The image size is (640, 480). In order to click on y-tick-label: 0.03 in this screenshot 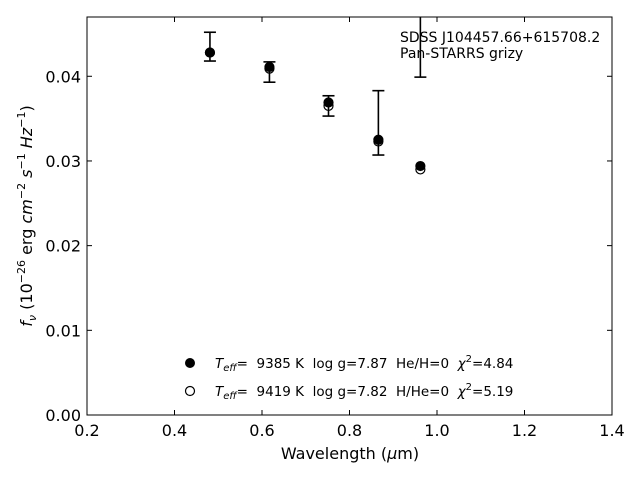, I will do `click(63, 161)`.